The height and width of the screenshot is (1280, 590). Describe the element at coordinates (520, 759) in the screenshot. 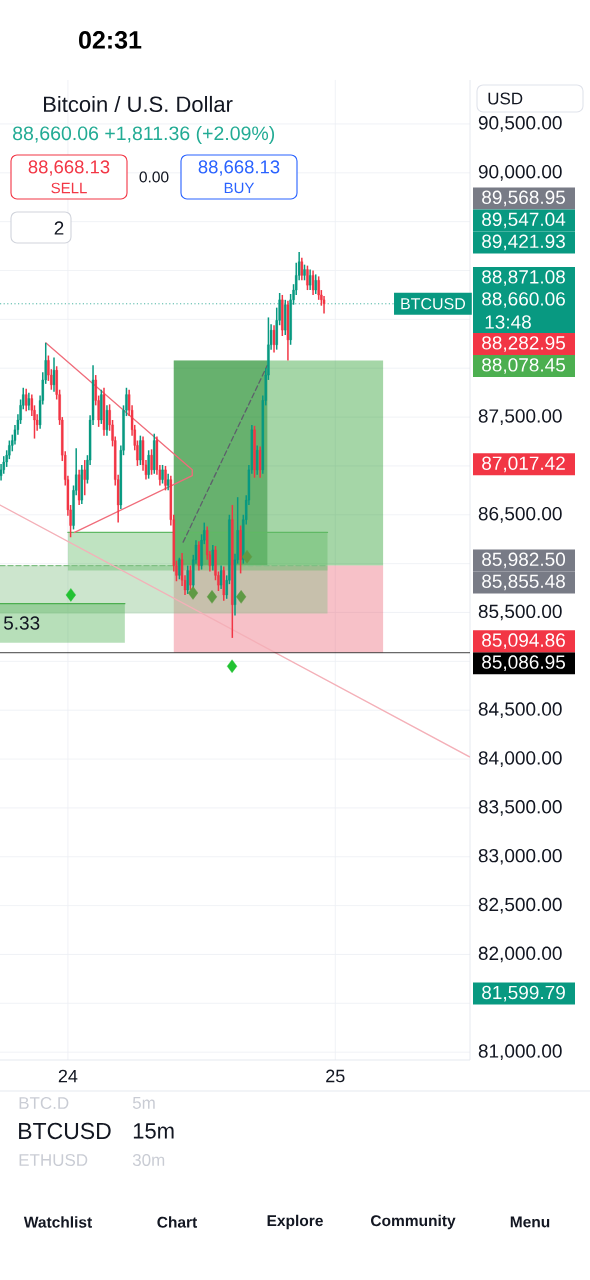

I see `y-tick-label: 84,000.00` at that location.